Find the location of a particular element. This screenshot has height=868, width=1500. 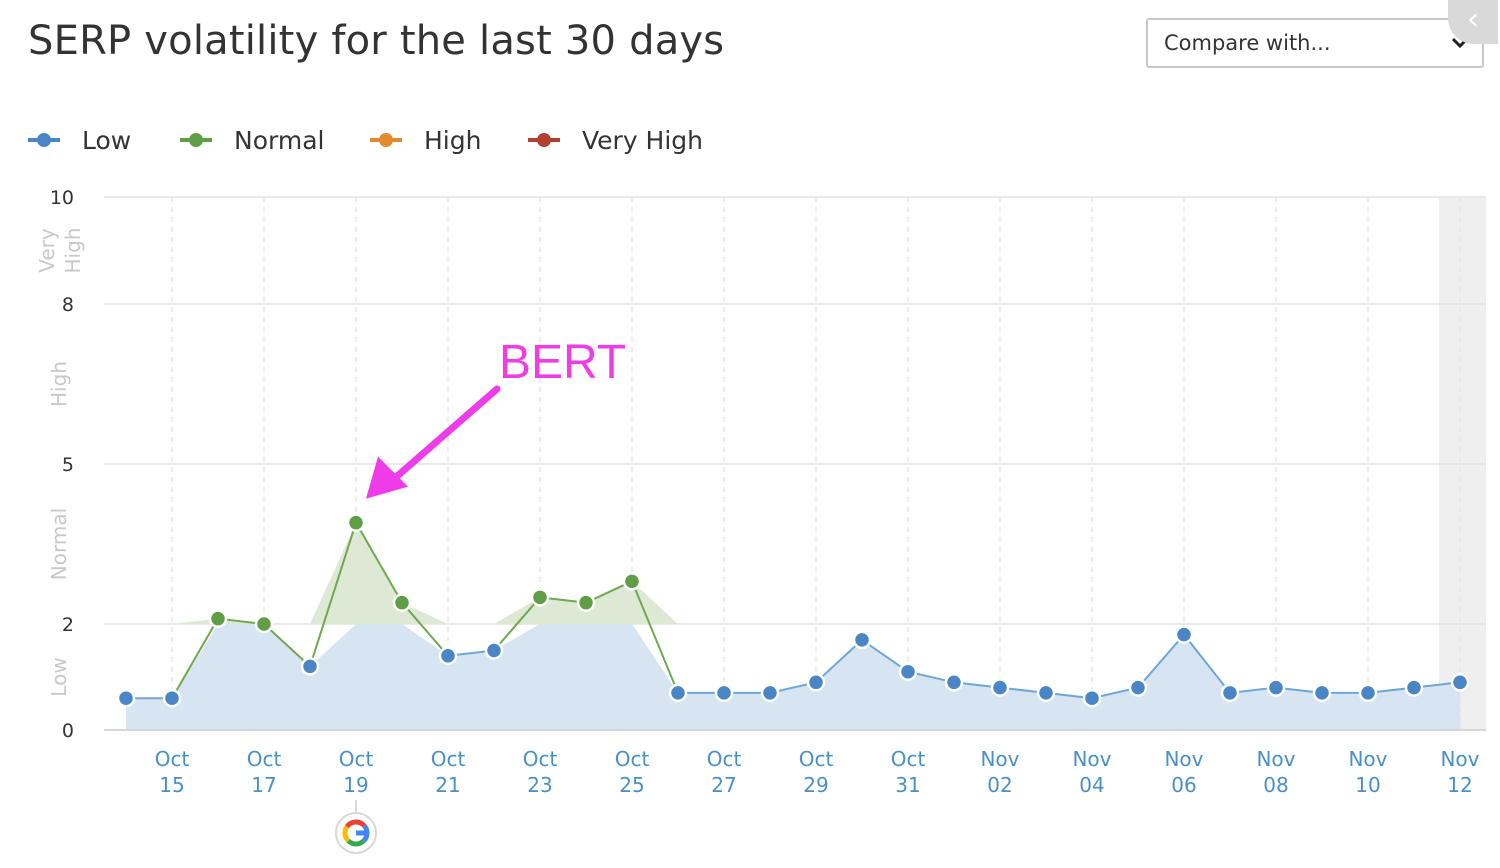

x-tick-label: 19 is located at coordinates (355, 785).